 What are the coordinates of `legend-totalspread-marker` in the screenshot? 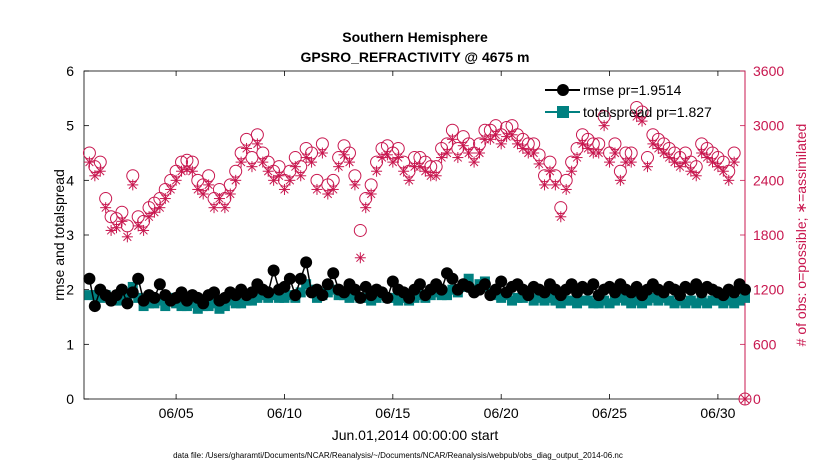 It's located at (563, 112).